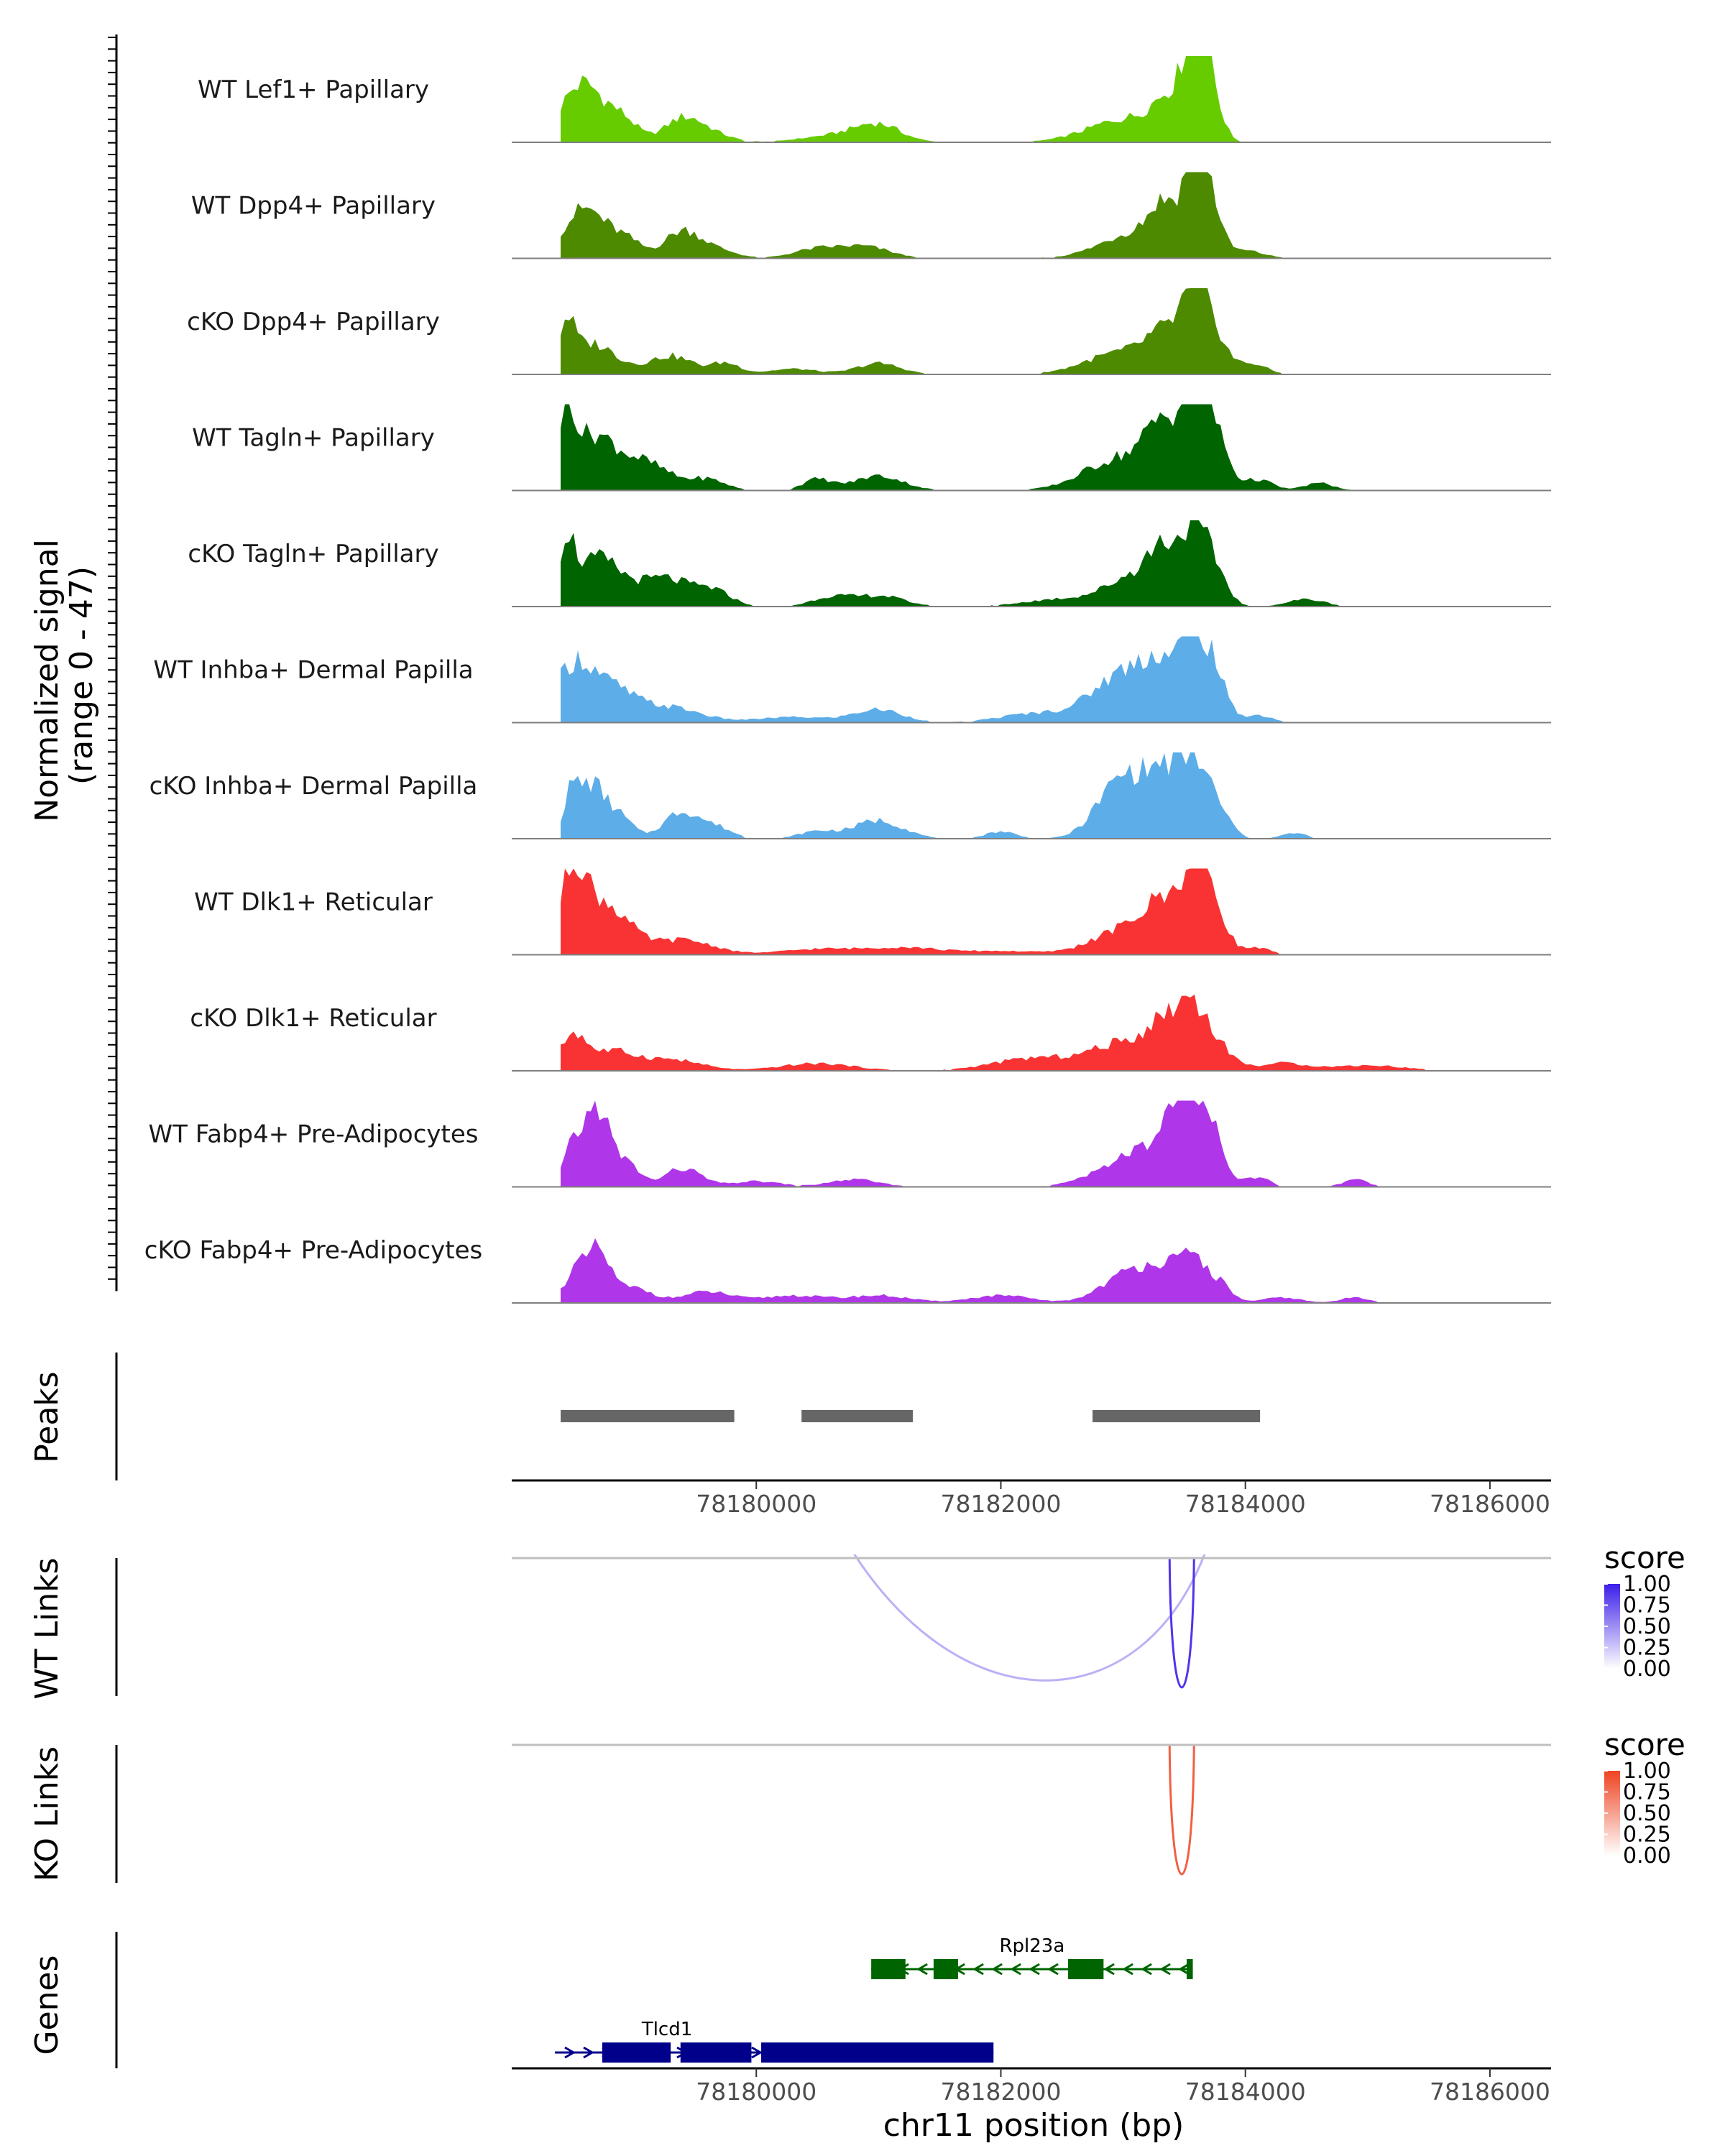  I want to click on coverage-track: cKO Dlk1+ Reticular, so click(870, 1033).